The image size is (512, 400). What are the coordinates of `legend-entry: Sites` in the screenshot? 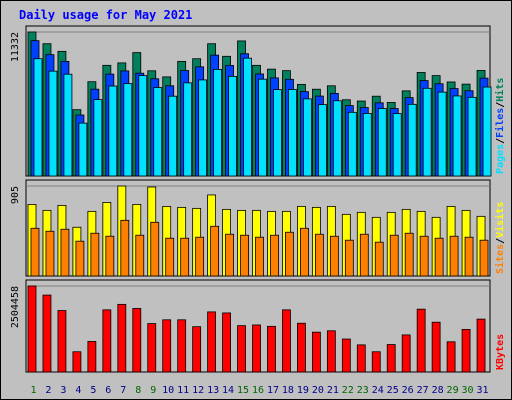 It's located at (500, 259).